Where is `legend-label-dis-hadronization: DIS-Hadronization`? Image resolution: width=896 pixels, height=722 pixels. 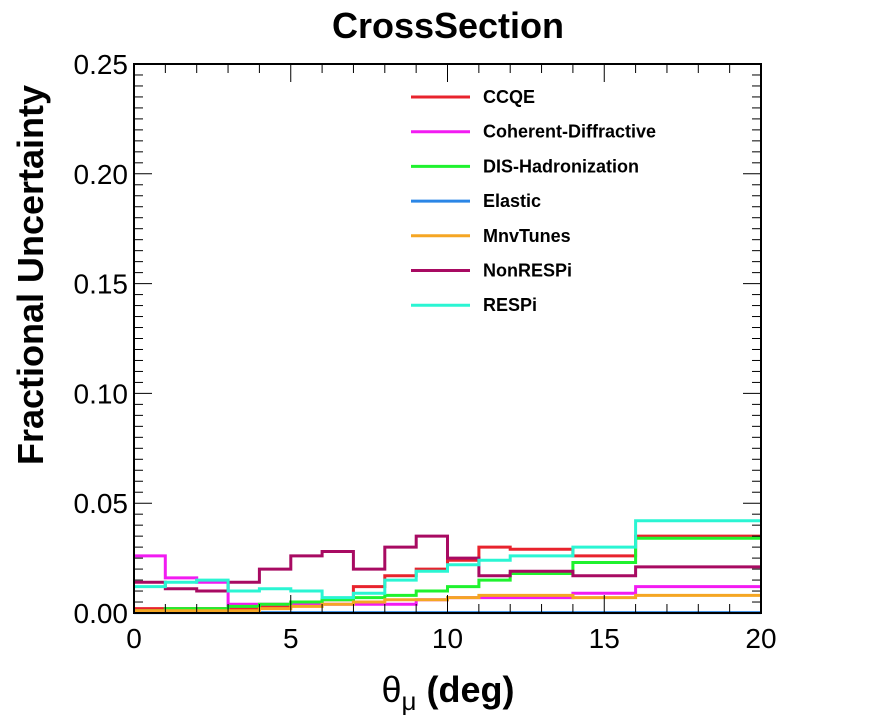 legend-label-dis-hadronization: DIS-Hadronization is located at coordinates (561, 166).